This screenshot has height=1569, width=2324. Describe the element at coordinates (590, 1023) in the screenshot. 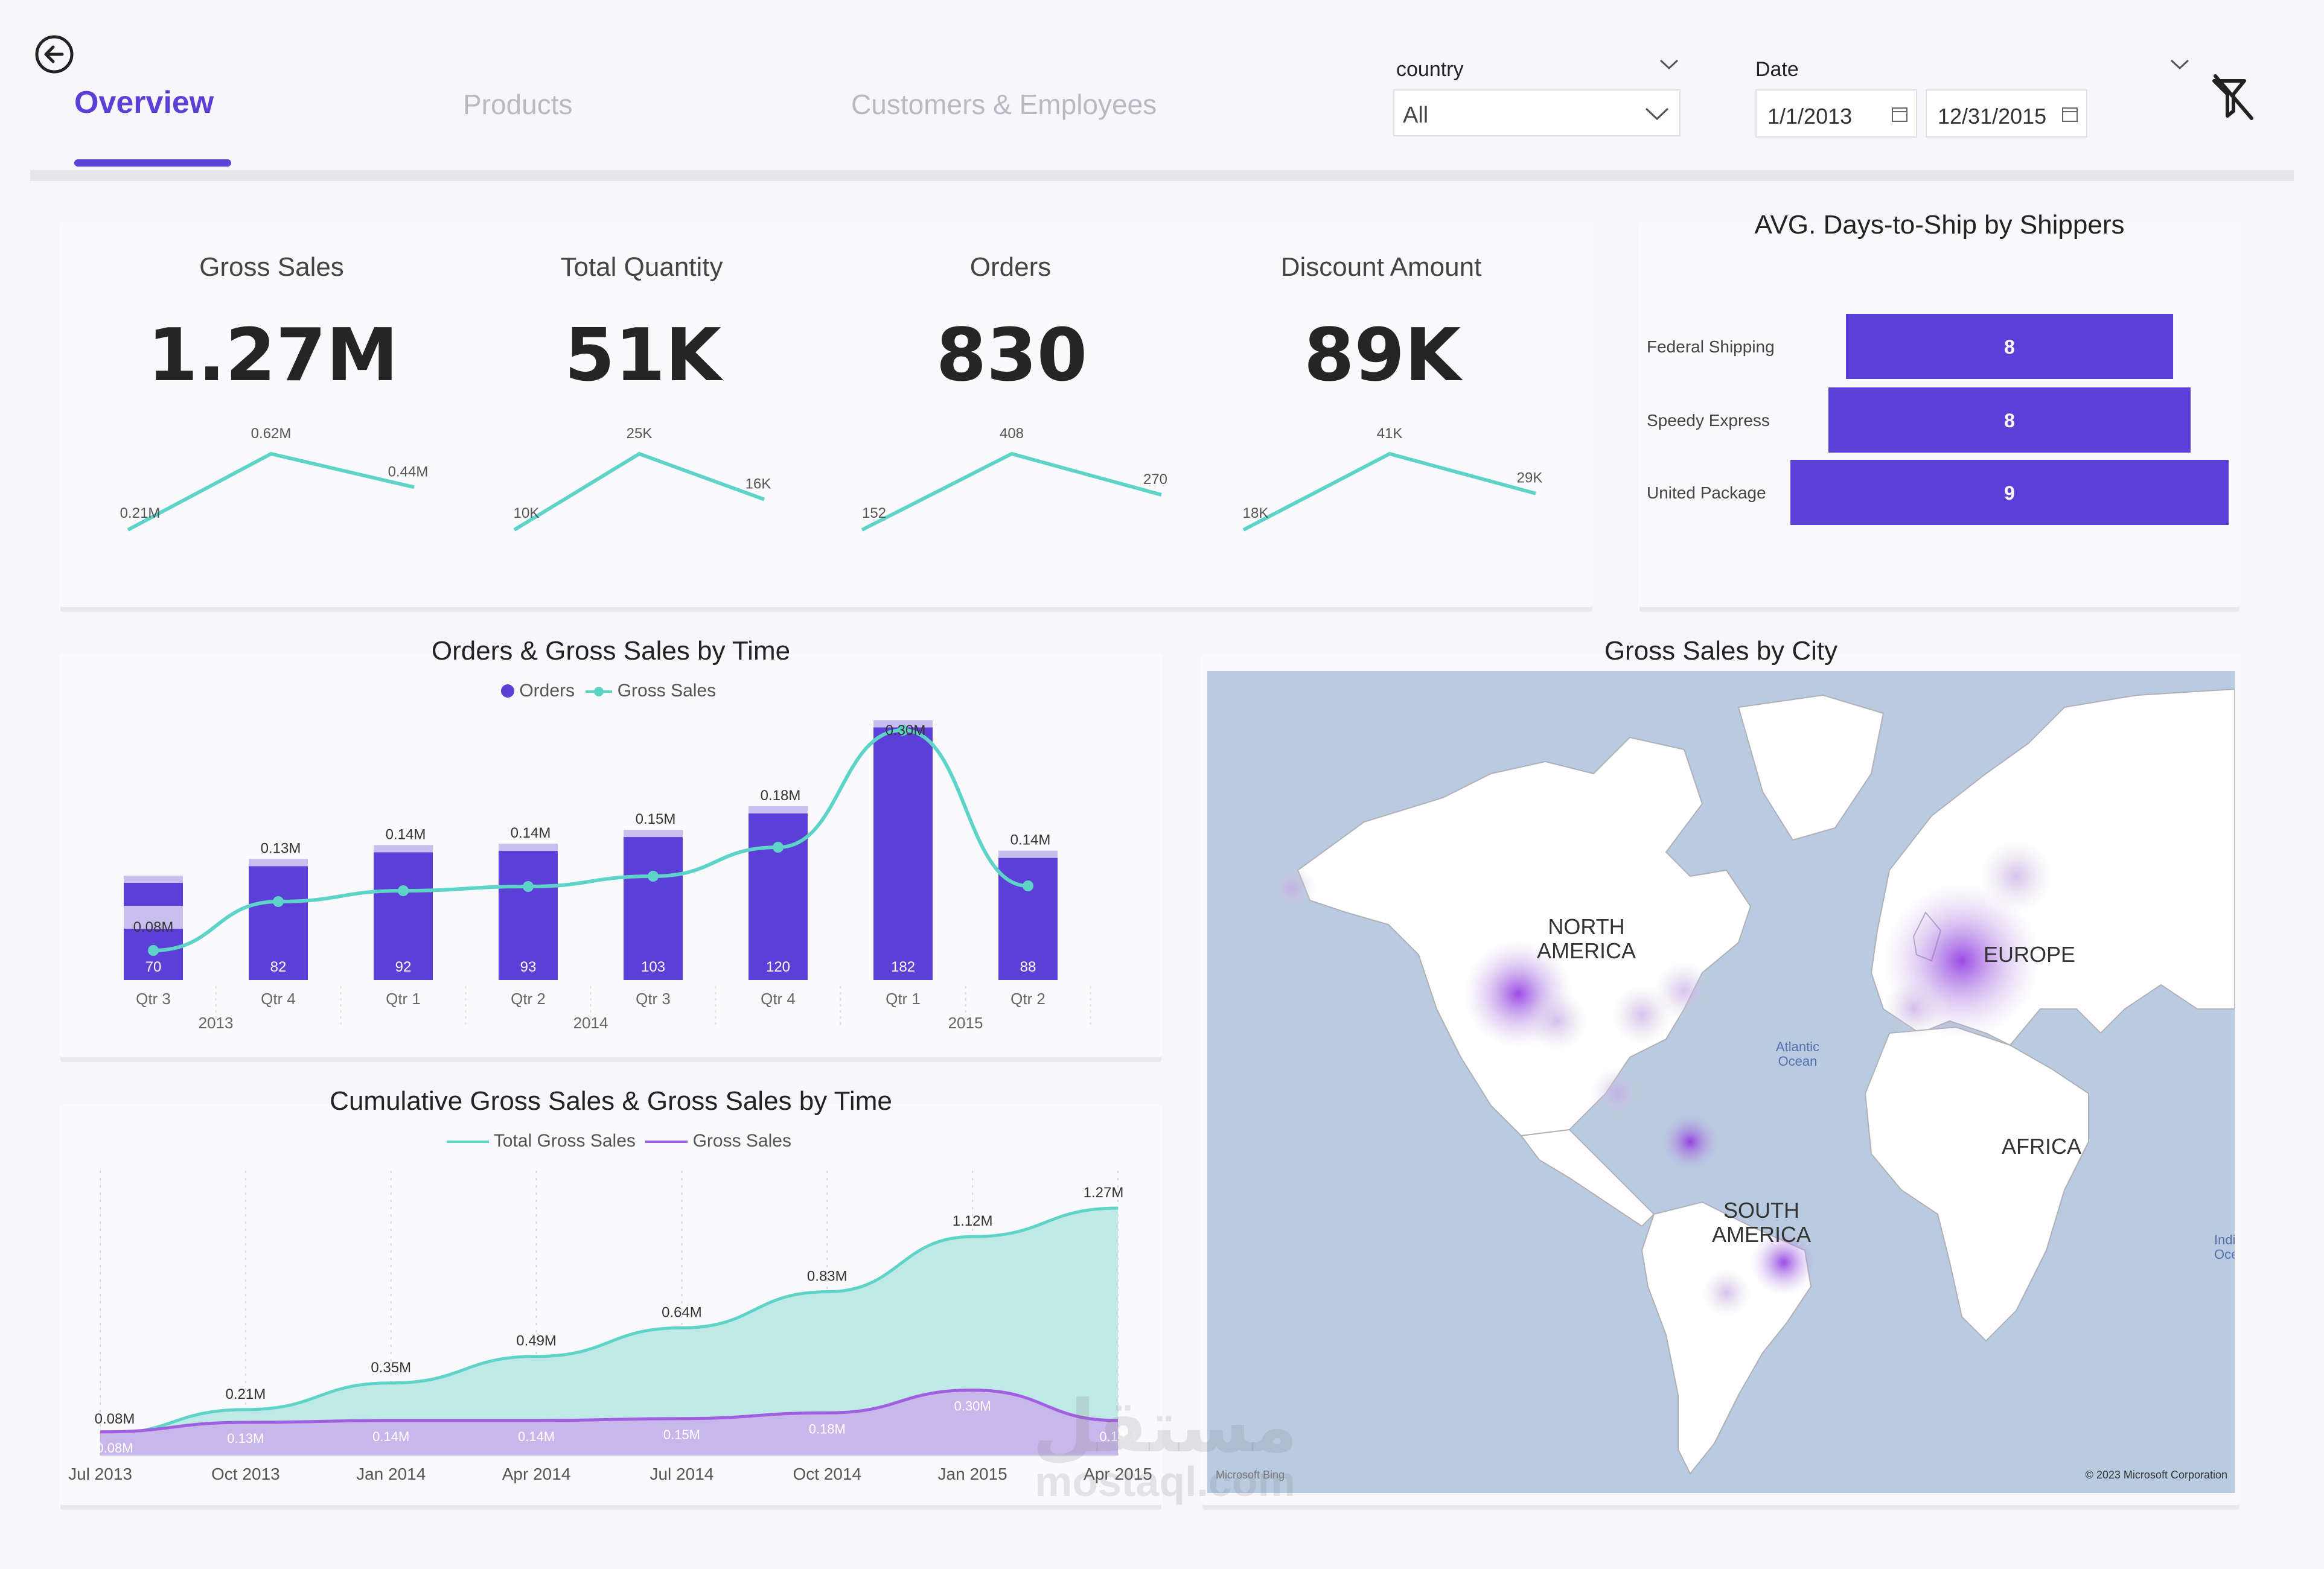

I see `year-tick-label: 2014` at that location.